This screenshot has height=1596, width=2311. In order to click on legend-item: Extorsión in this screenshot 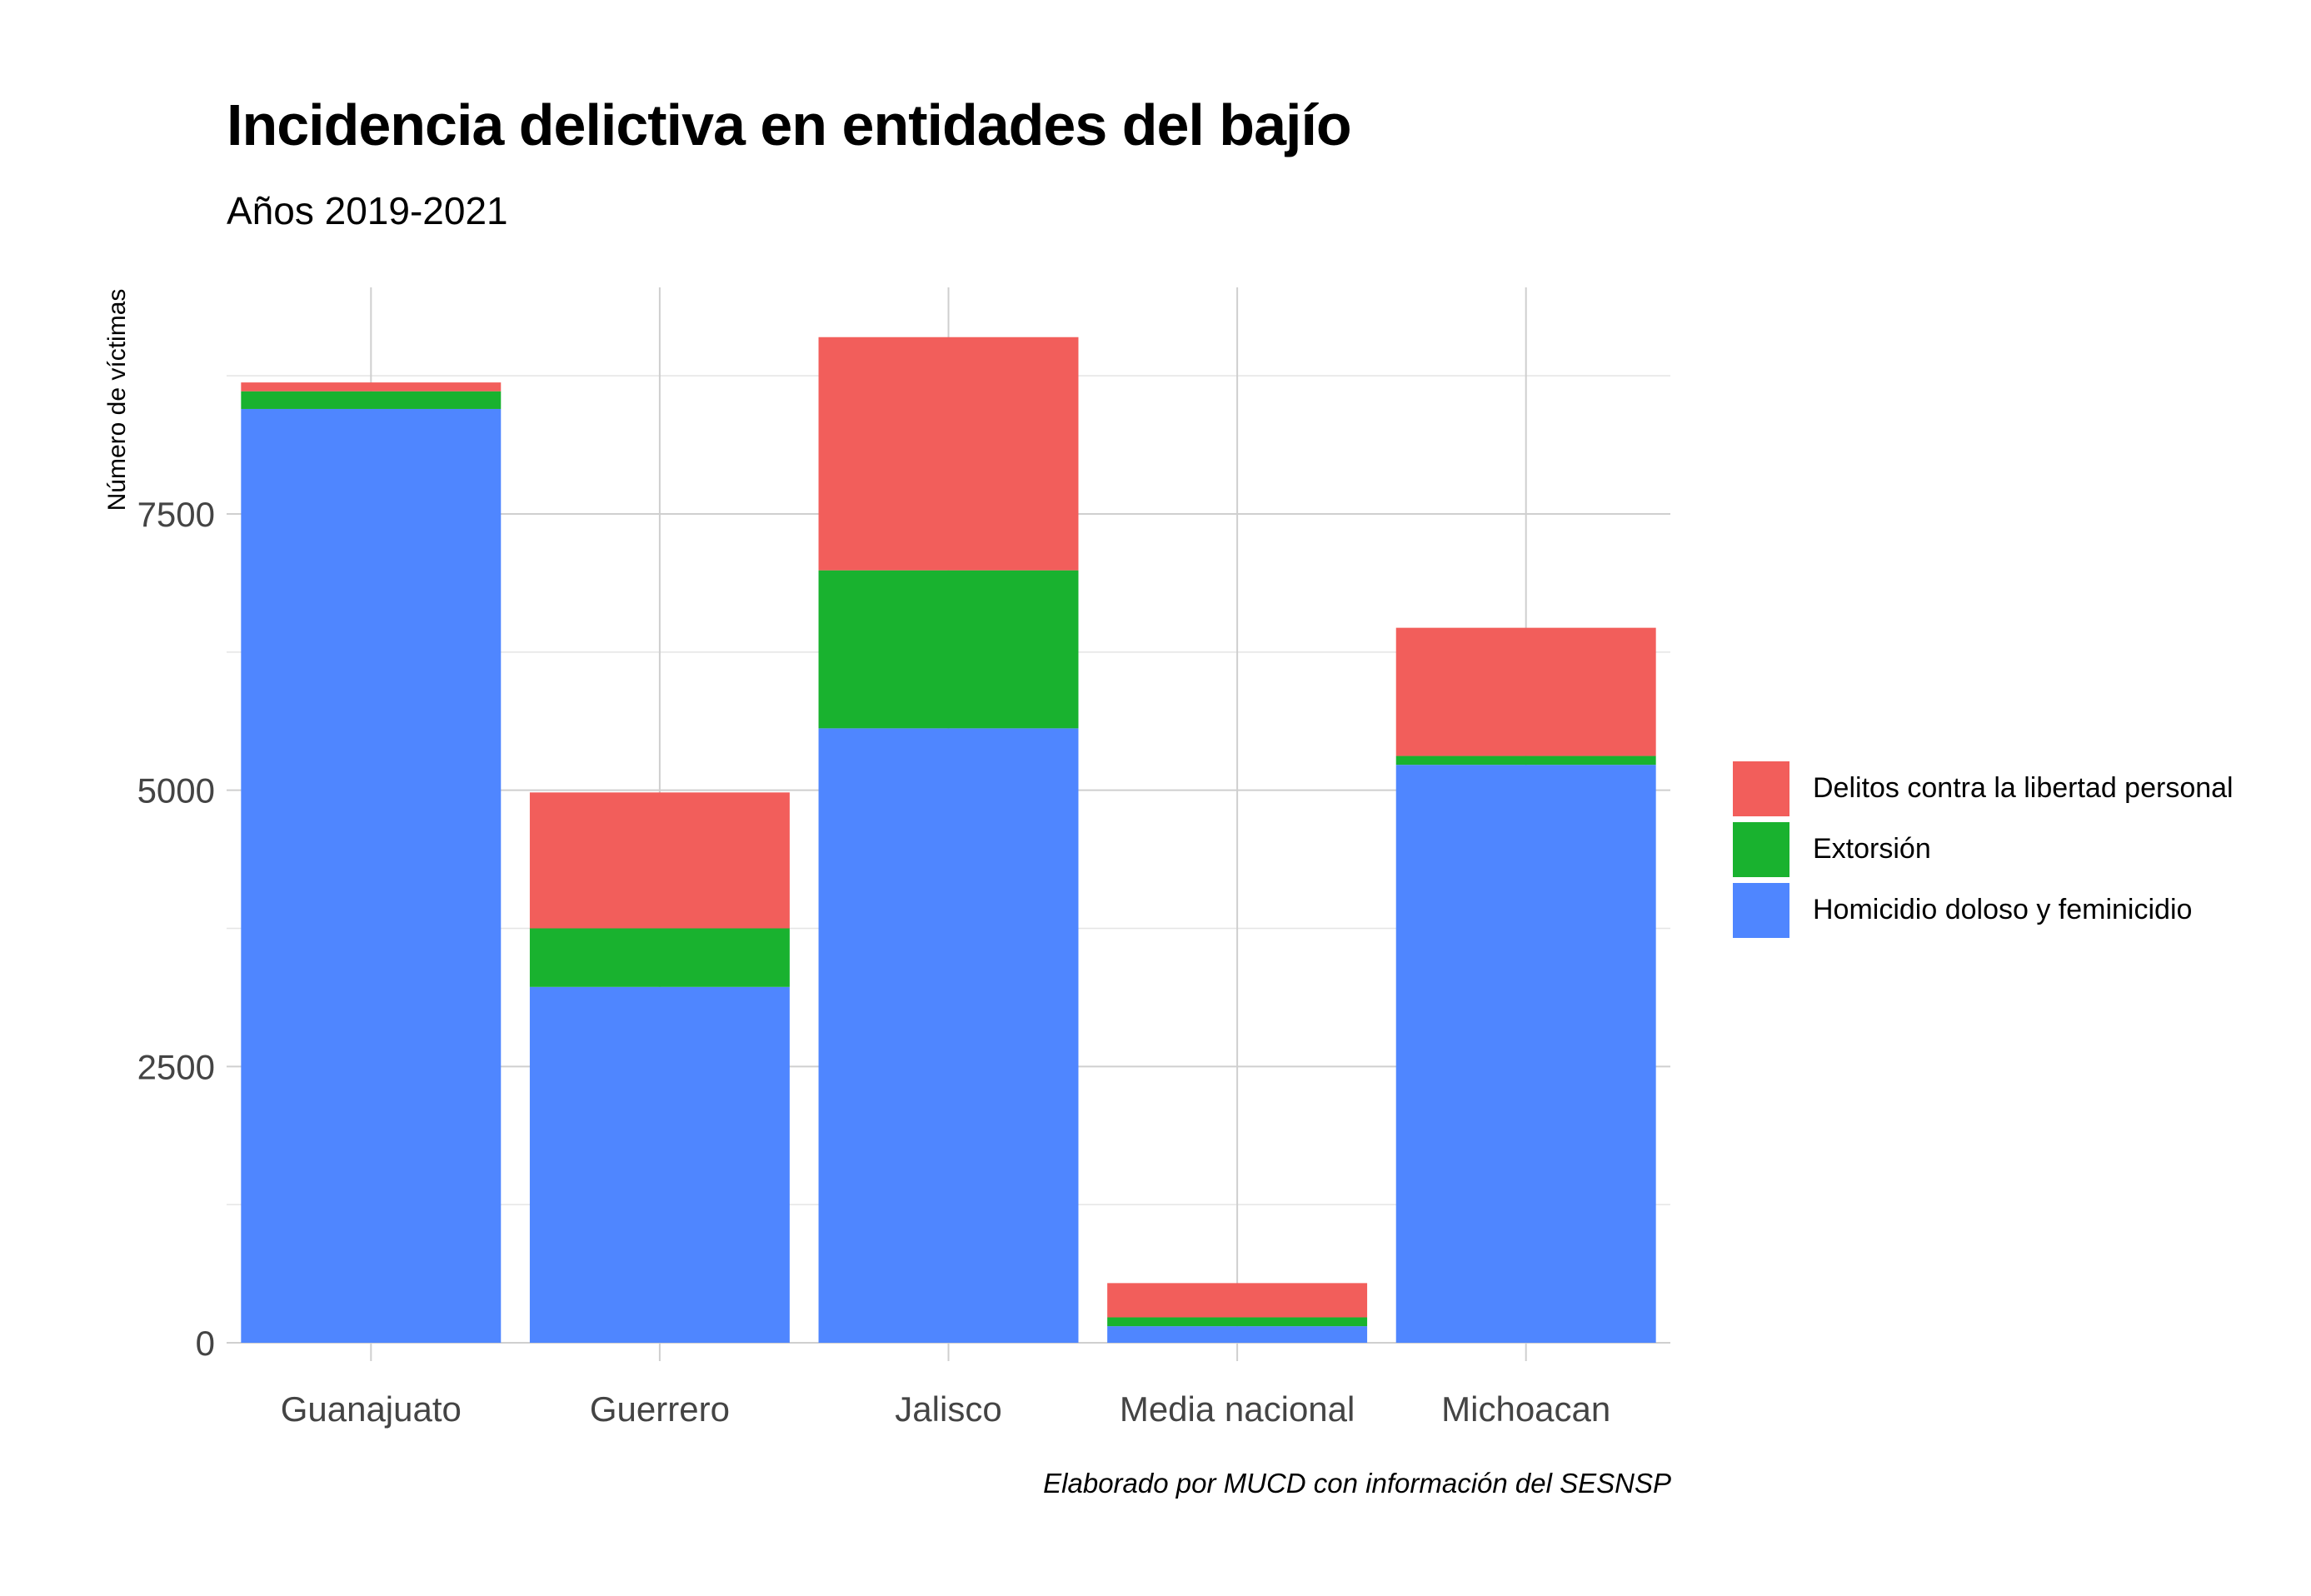, I will do `click(1983, 849)`.